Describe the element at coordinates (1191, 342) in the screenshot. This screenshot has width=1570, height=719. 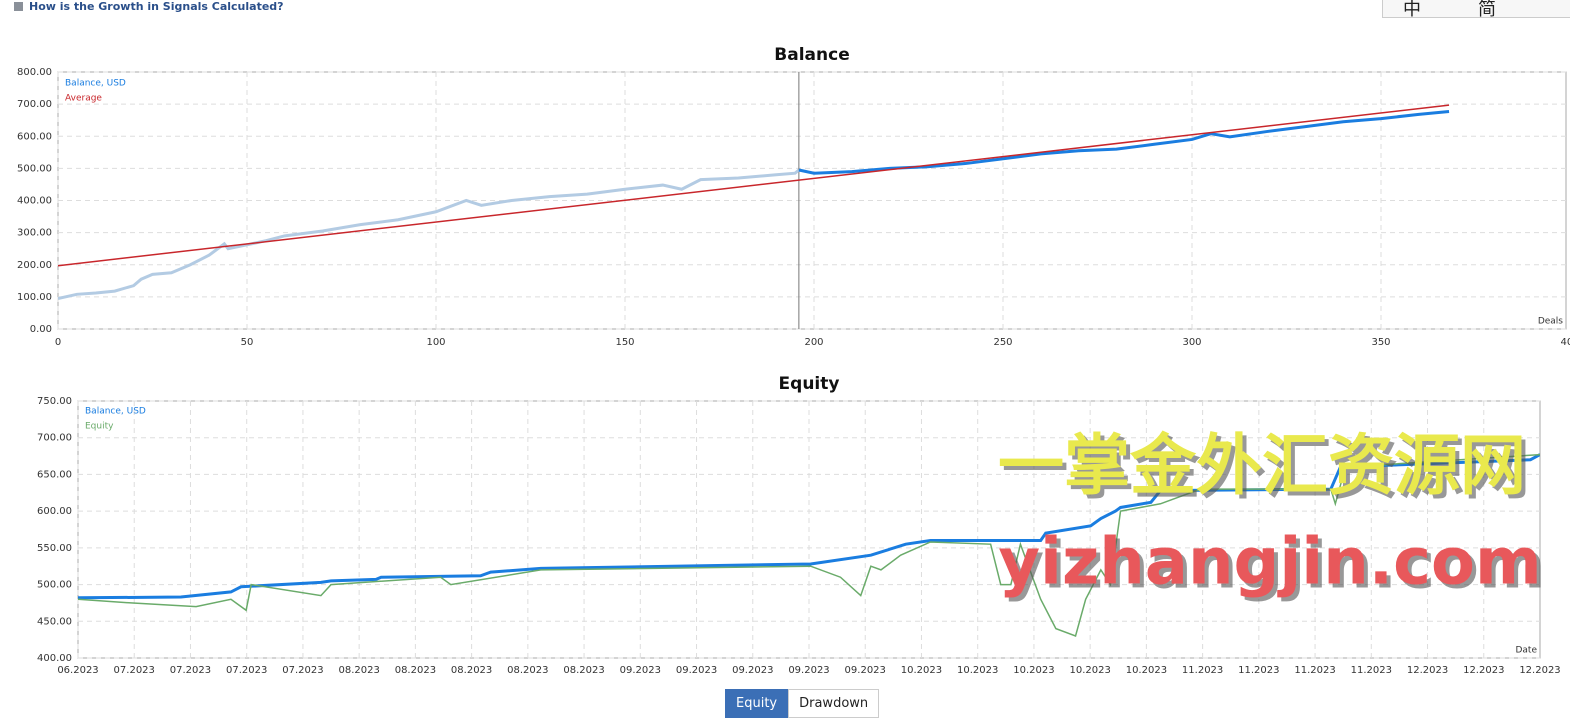
I see `x-tick-label: 300` at that location.